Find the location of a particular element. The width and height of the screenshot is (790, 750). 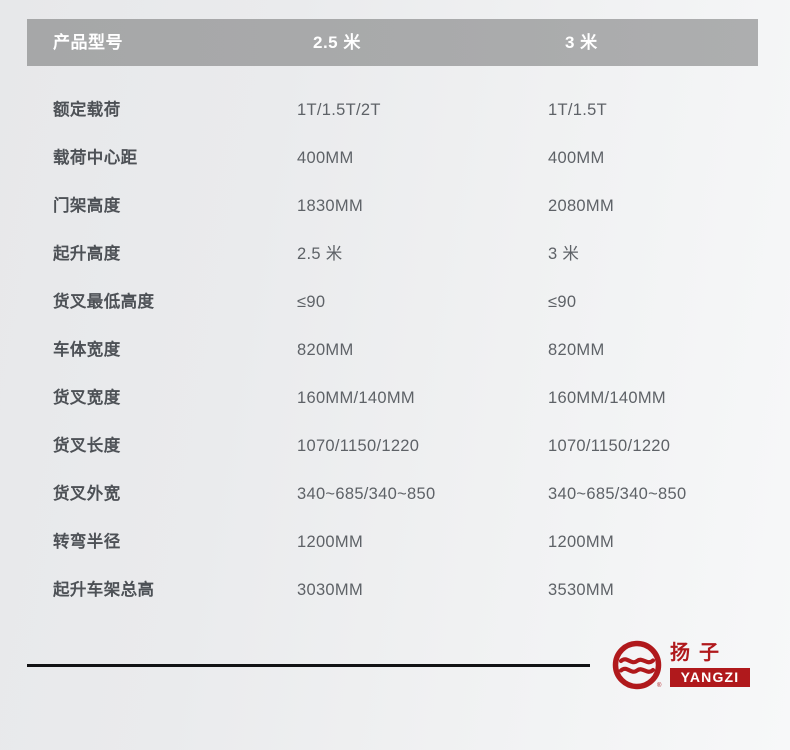

table-row: 货叉宽度 160MM/140MM 160MM/140MM is located at coordinates (395, 398).